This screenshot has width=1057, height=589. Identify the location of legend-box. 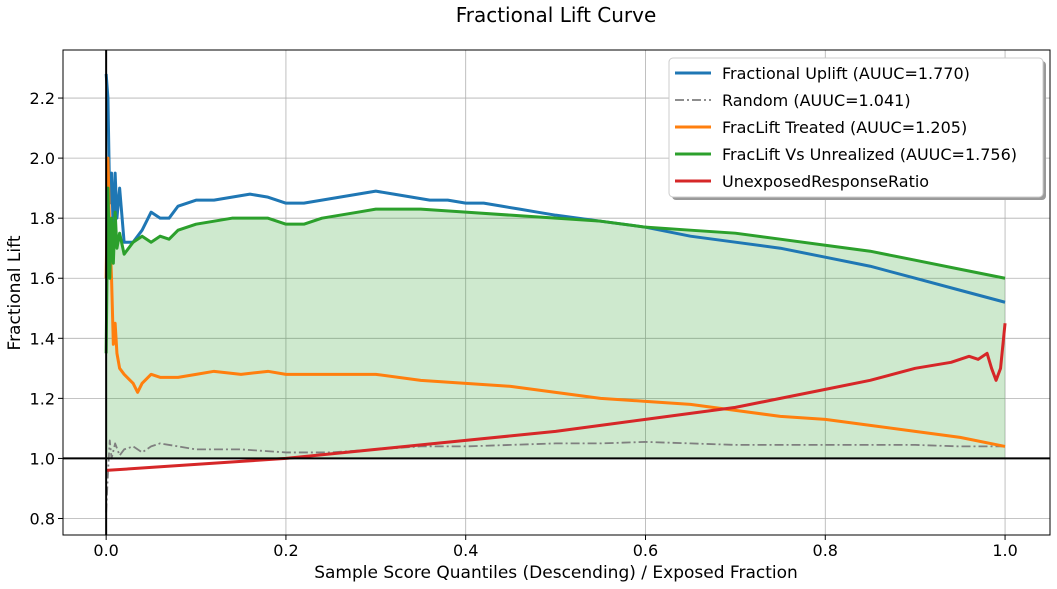
(856, 127).